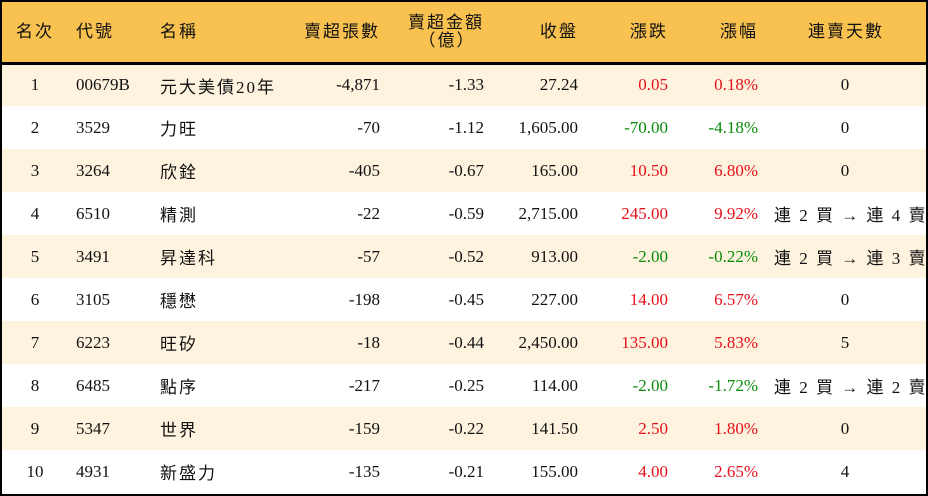 The height and width of the screenshot is (496, 928). I want to click on cell-close: 2,715.00, so click(548, 213).